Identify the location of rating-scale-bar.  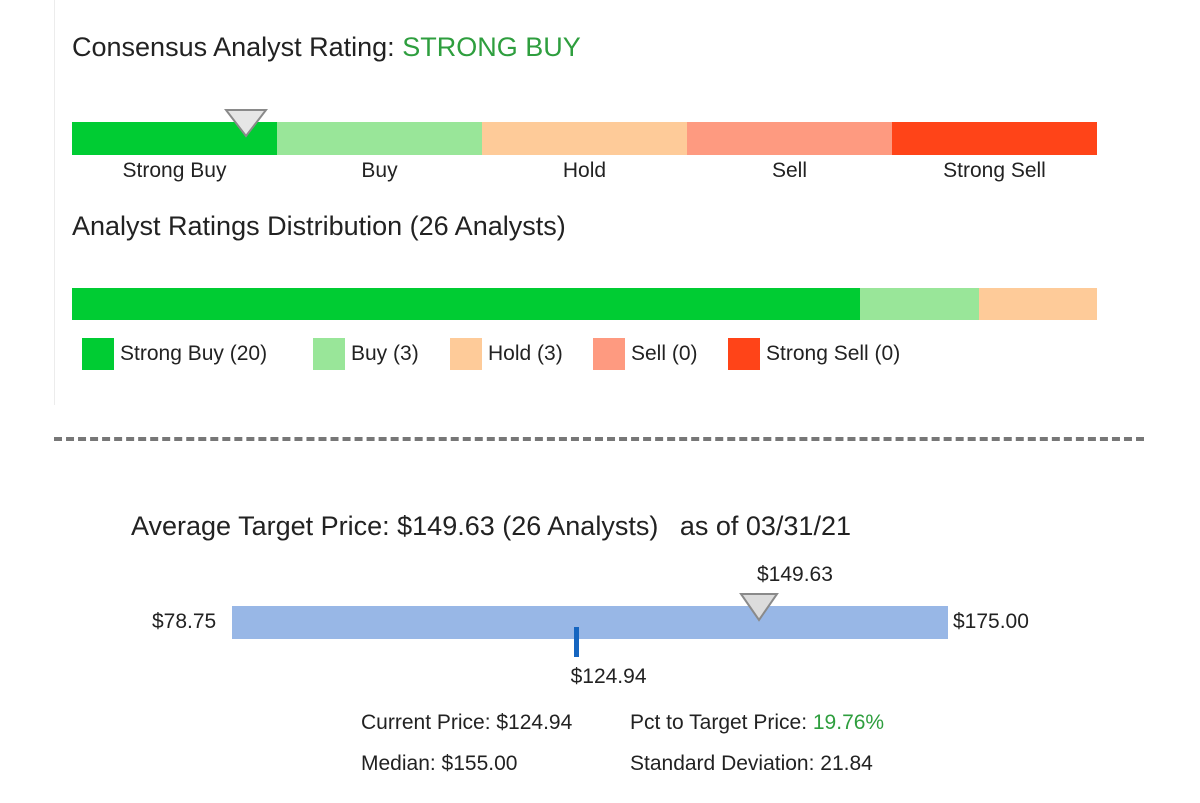
(584, 138).